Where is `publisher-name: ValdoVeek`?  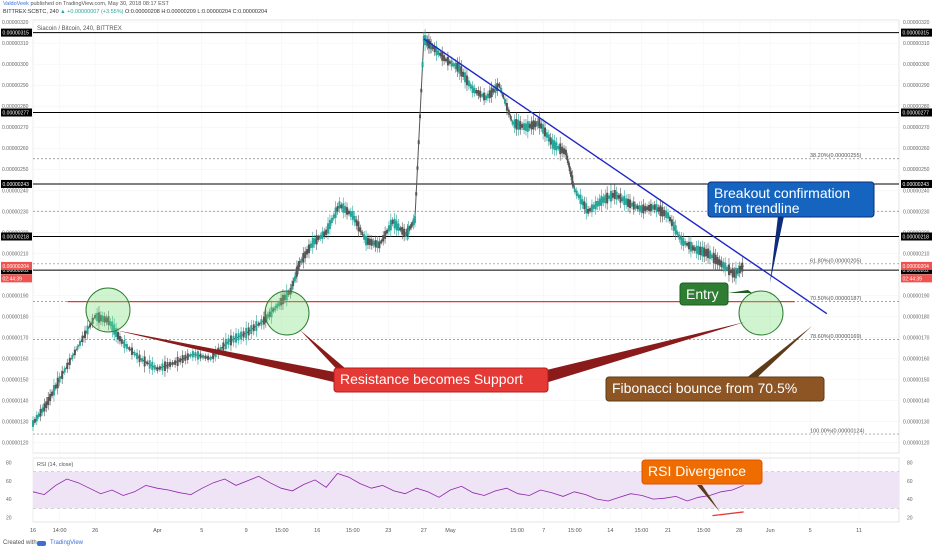 publisher-name: ValdoVeek is located at coordinates (16, 4).